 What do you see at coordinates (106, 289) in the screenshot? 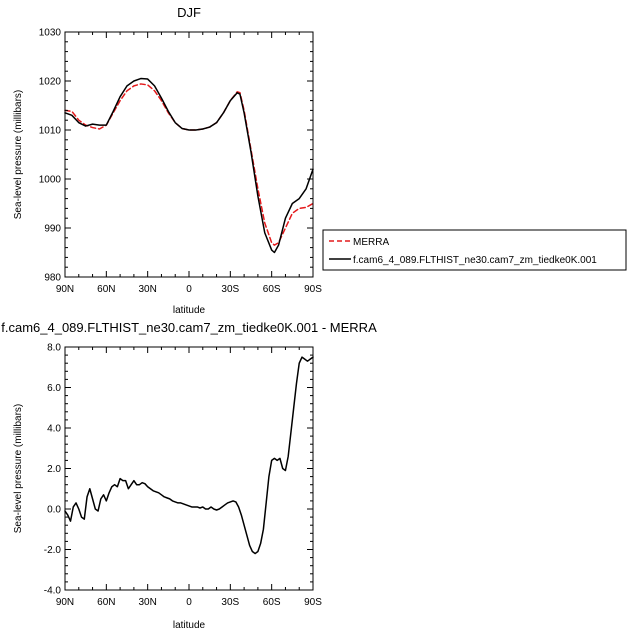
I see `top-x-tick-label: 60N` at bounding box center [106, 289].